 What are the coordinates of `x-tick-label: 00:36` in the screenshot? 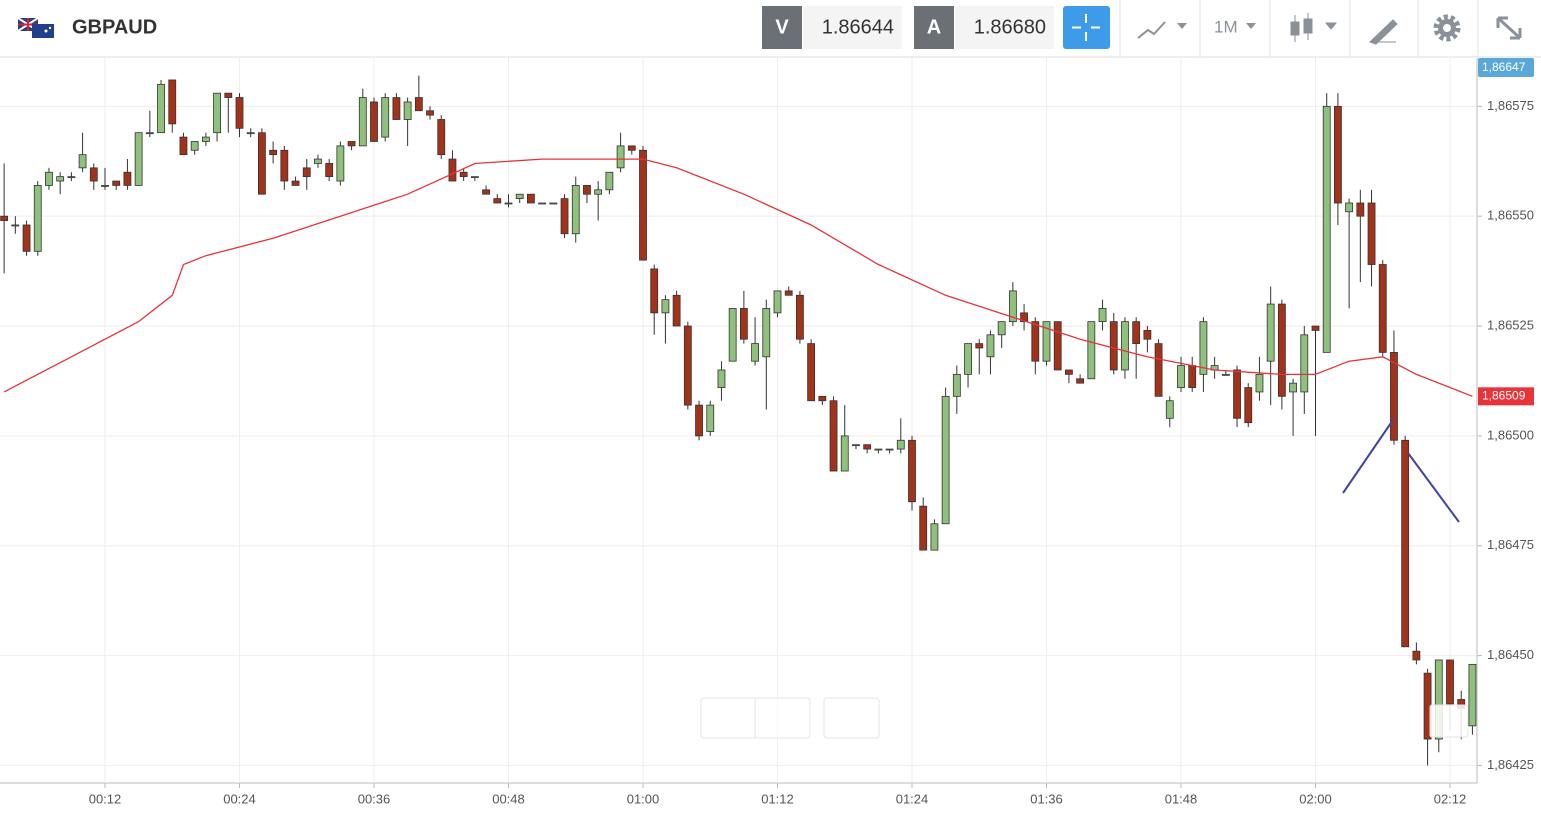 It's located at (374, 798).